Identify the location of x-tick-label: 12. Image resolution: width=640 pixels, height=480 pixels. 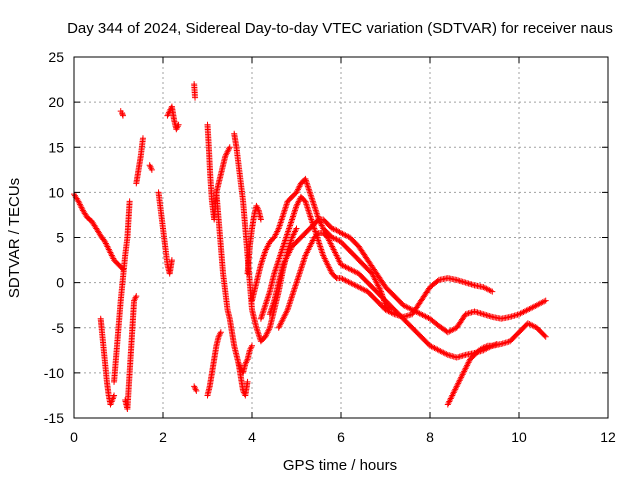
(608, 437).